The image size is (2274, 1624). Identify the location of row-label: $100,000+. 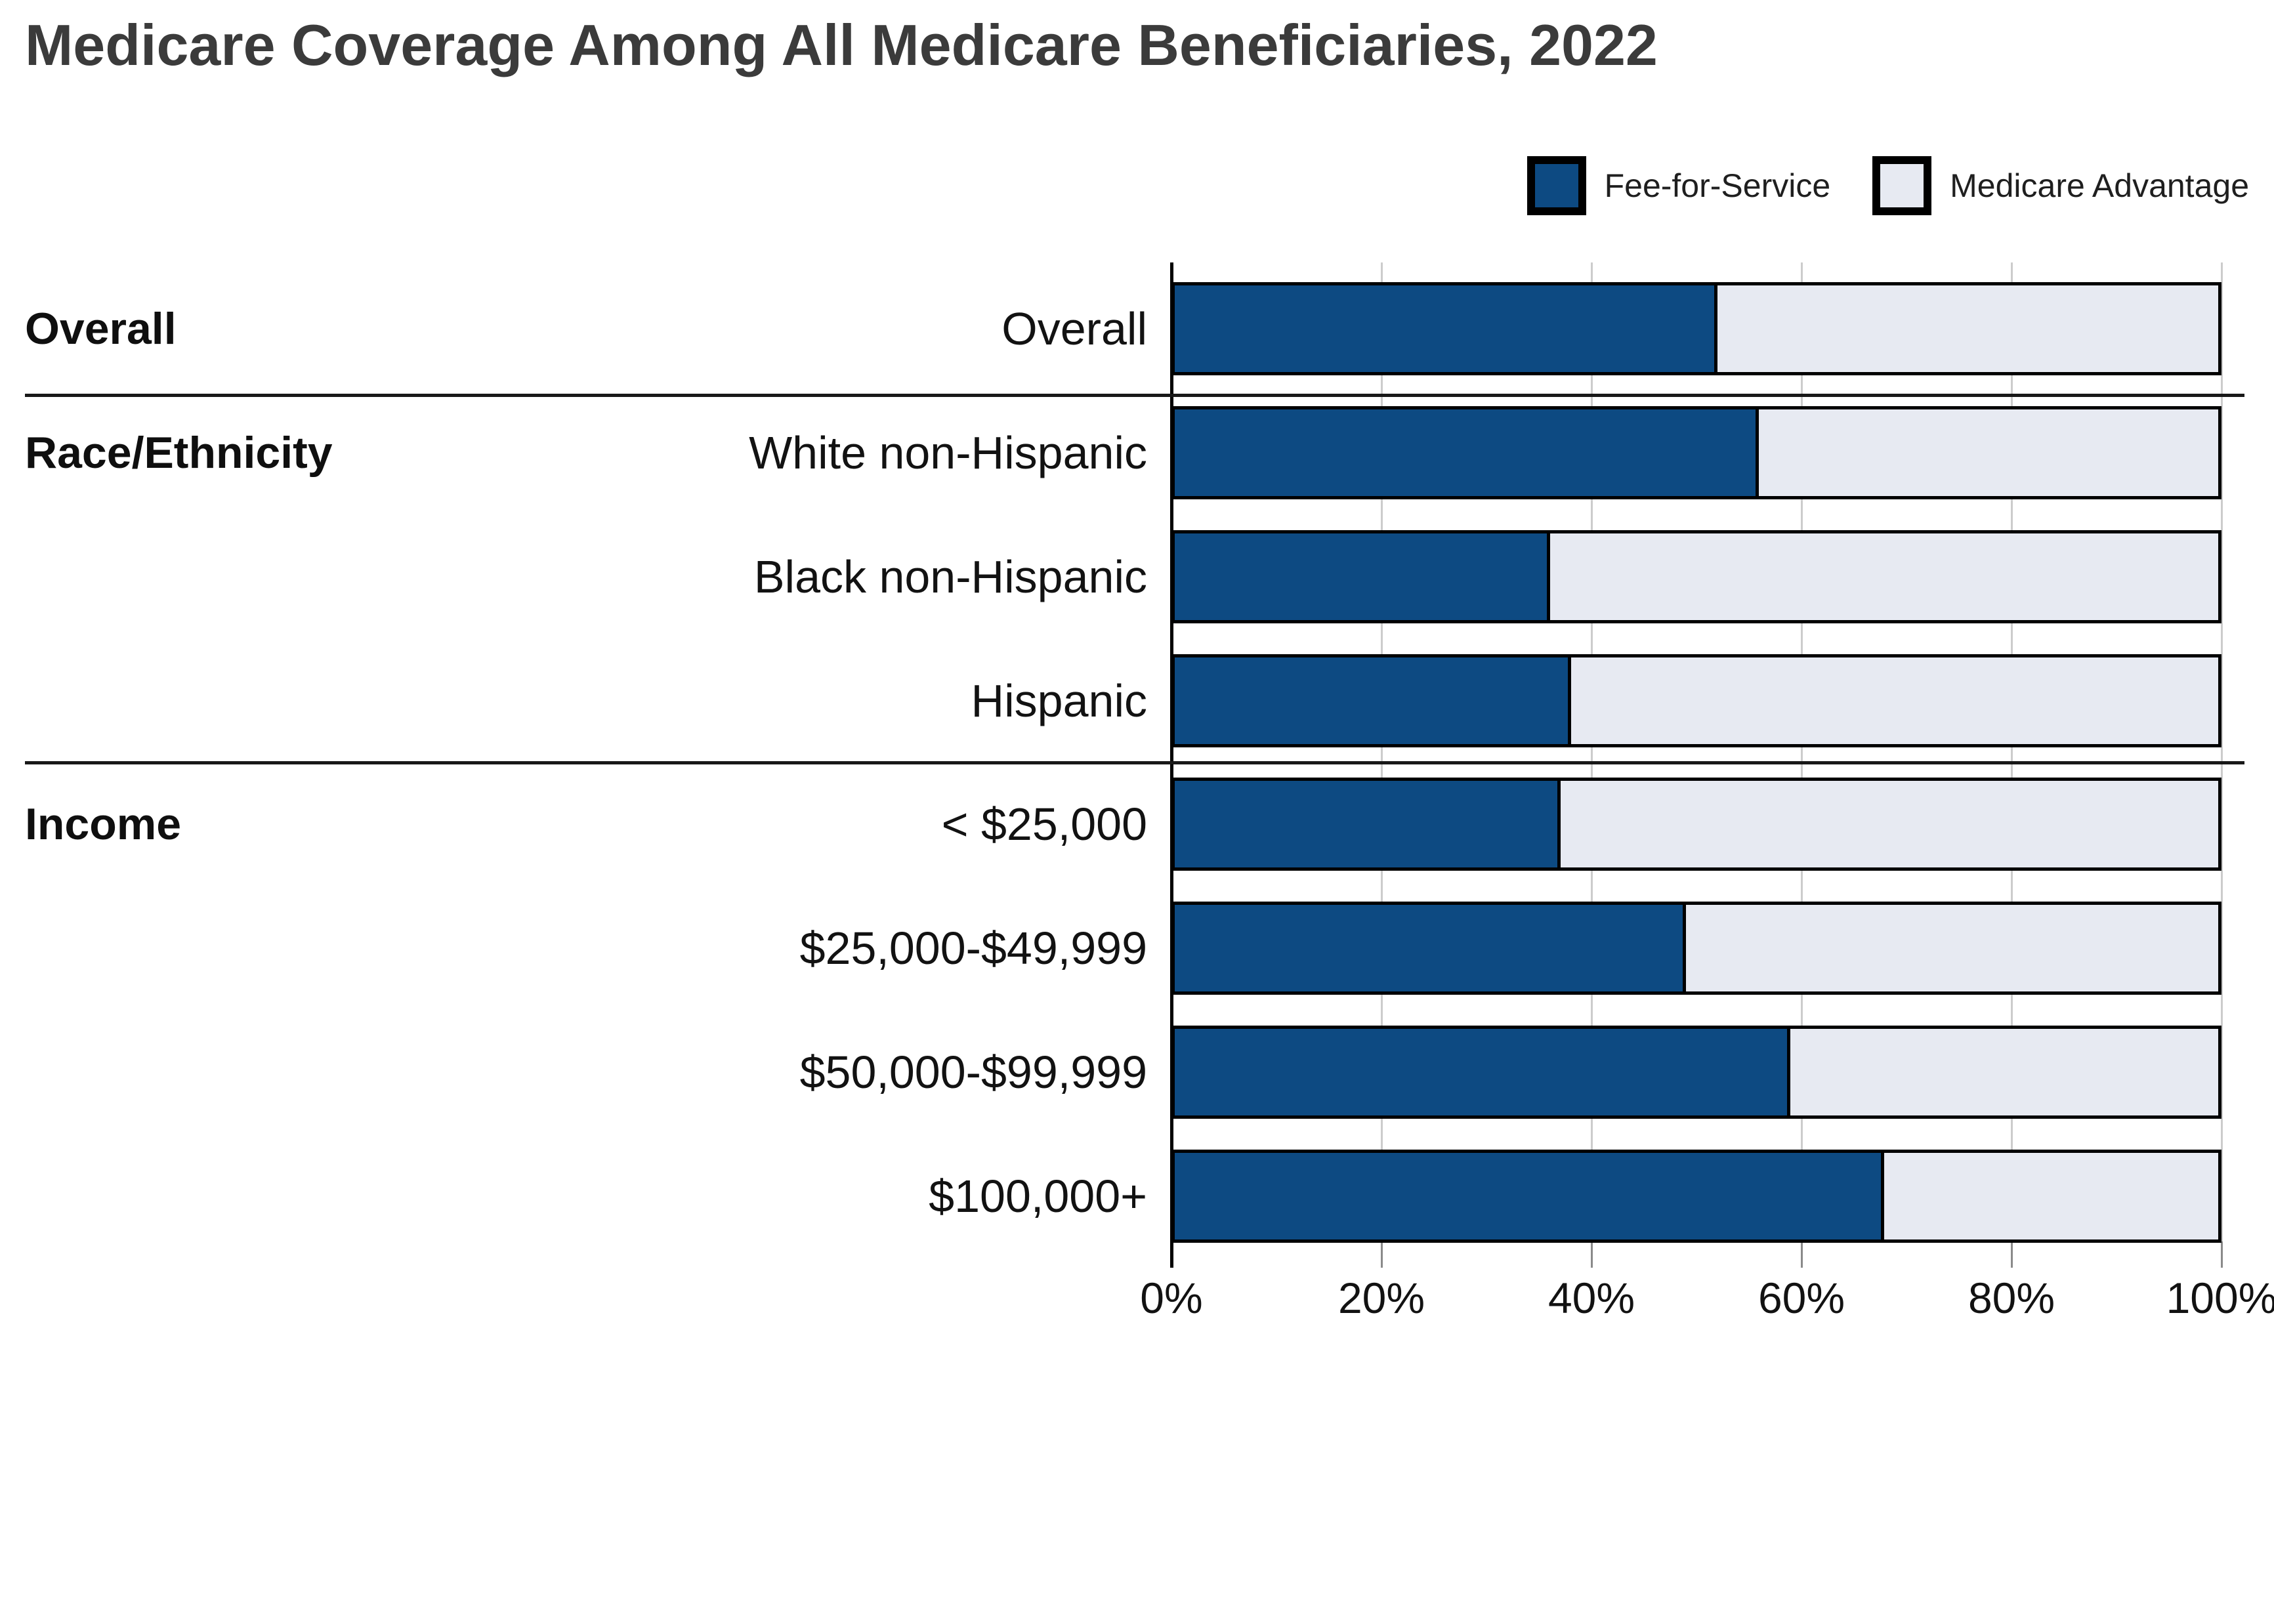
(1038, 1196).